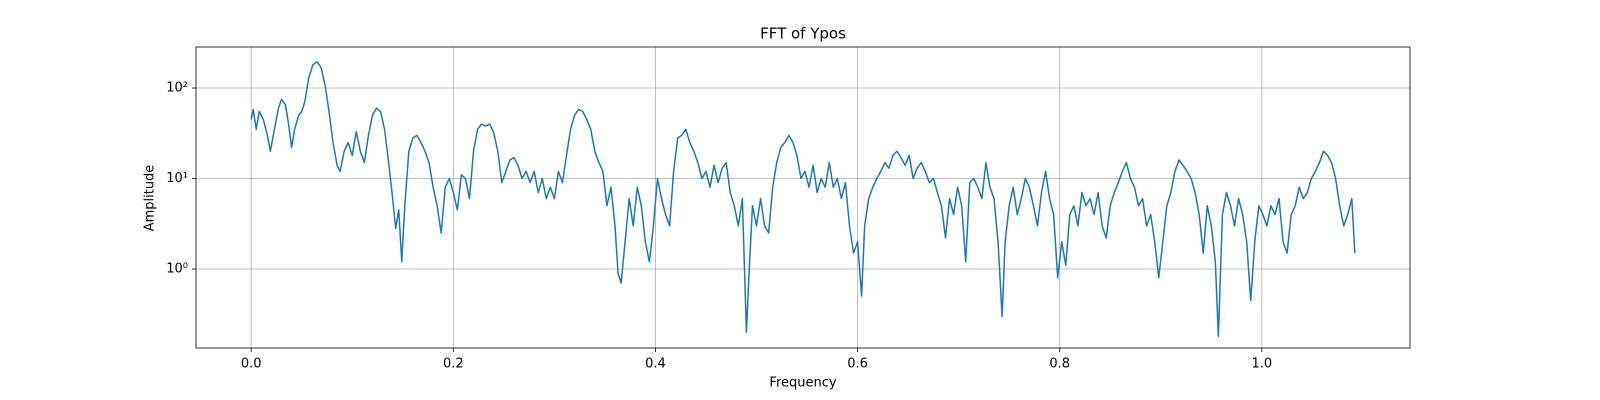 This screenshot has width=1600, height=400. What do you see at coordinates (177, 178) in the screenshot?
I see `y-tick-label: 10¹` at bounding box center [177, 178].